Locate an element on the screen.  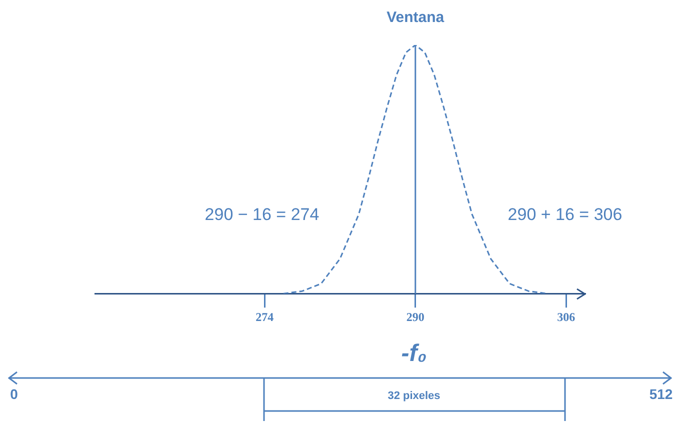
x-tick-label: 290 is located at coordinates (415, 317).